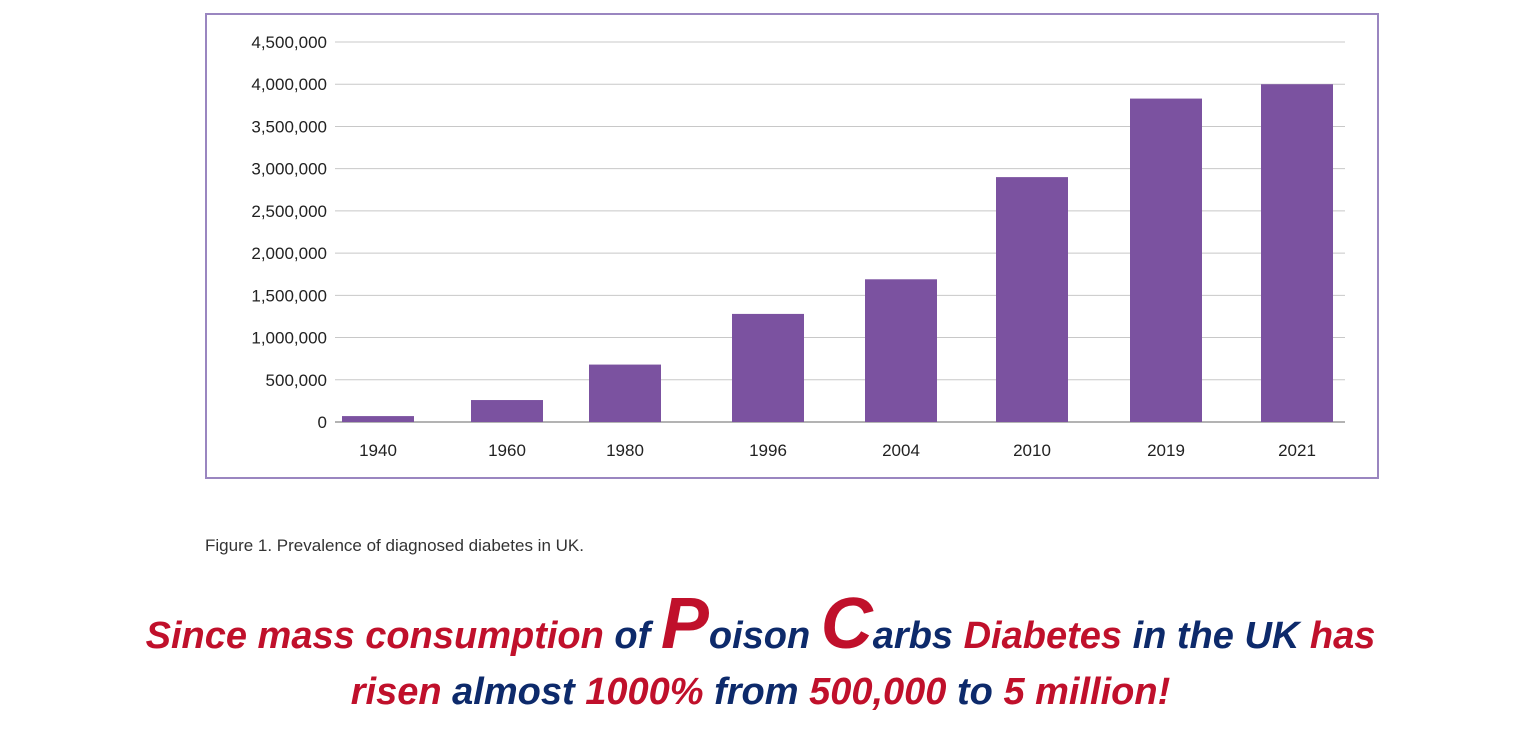  What do you see at coordinates (519, 692) in the screenshot?
I see `headline-segment: almost` at bounding box center [519, 692].